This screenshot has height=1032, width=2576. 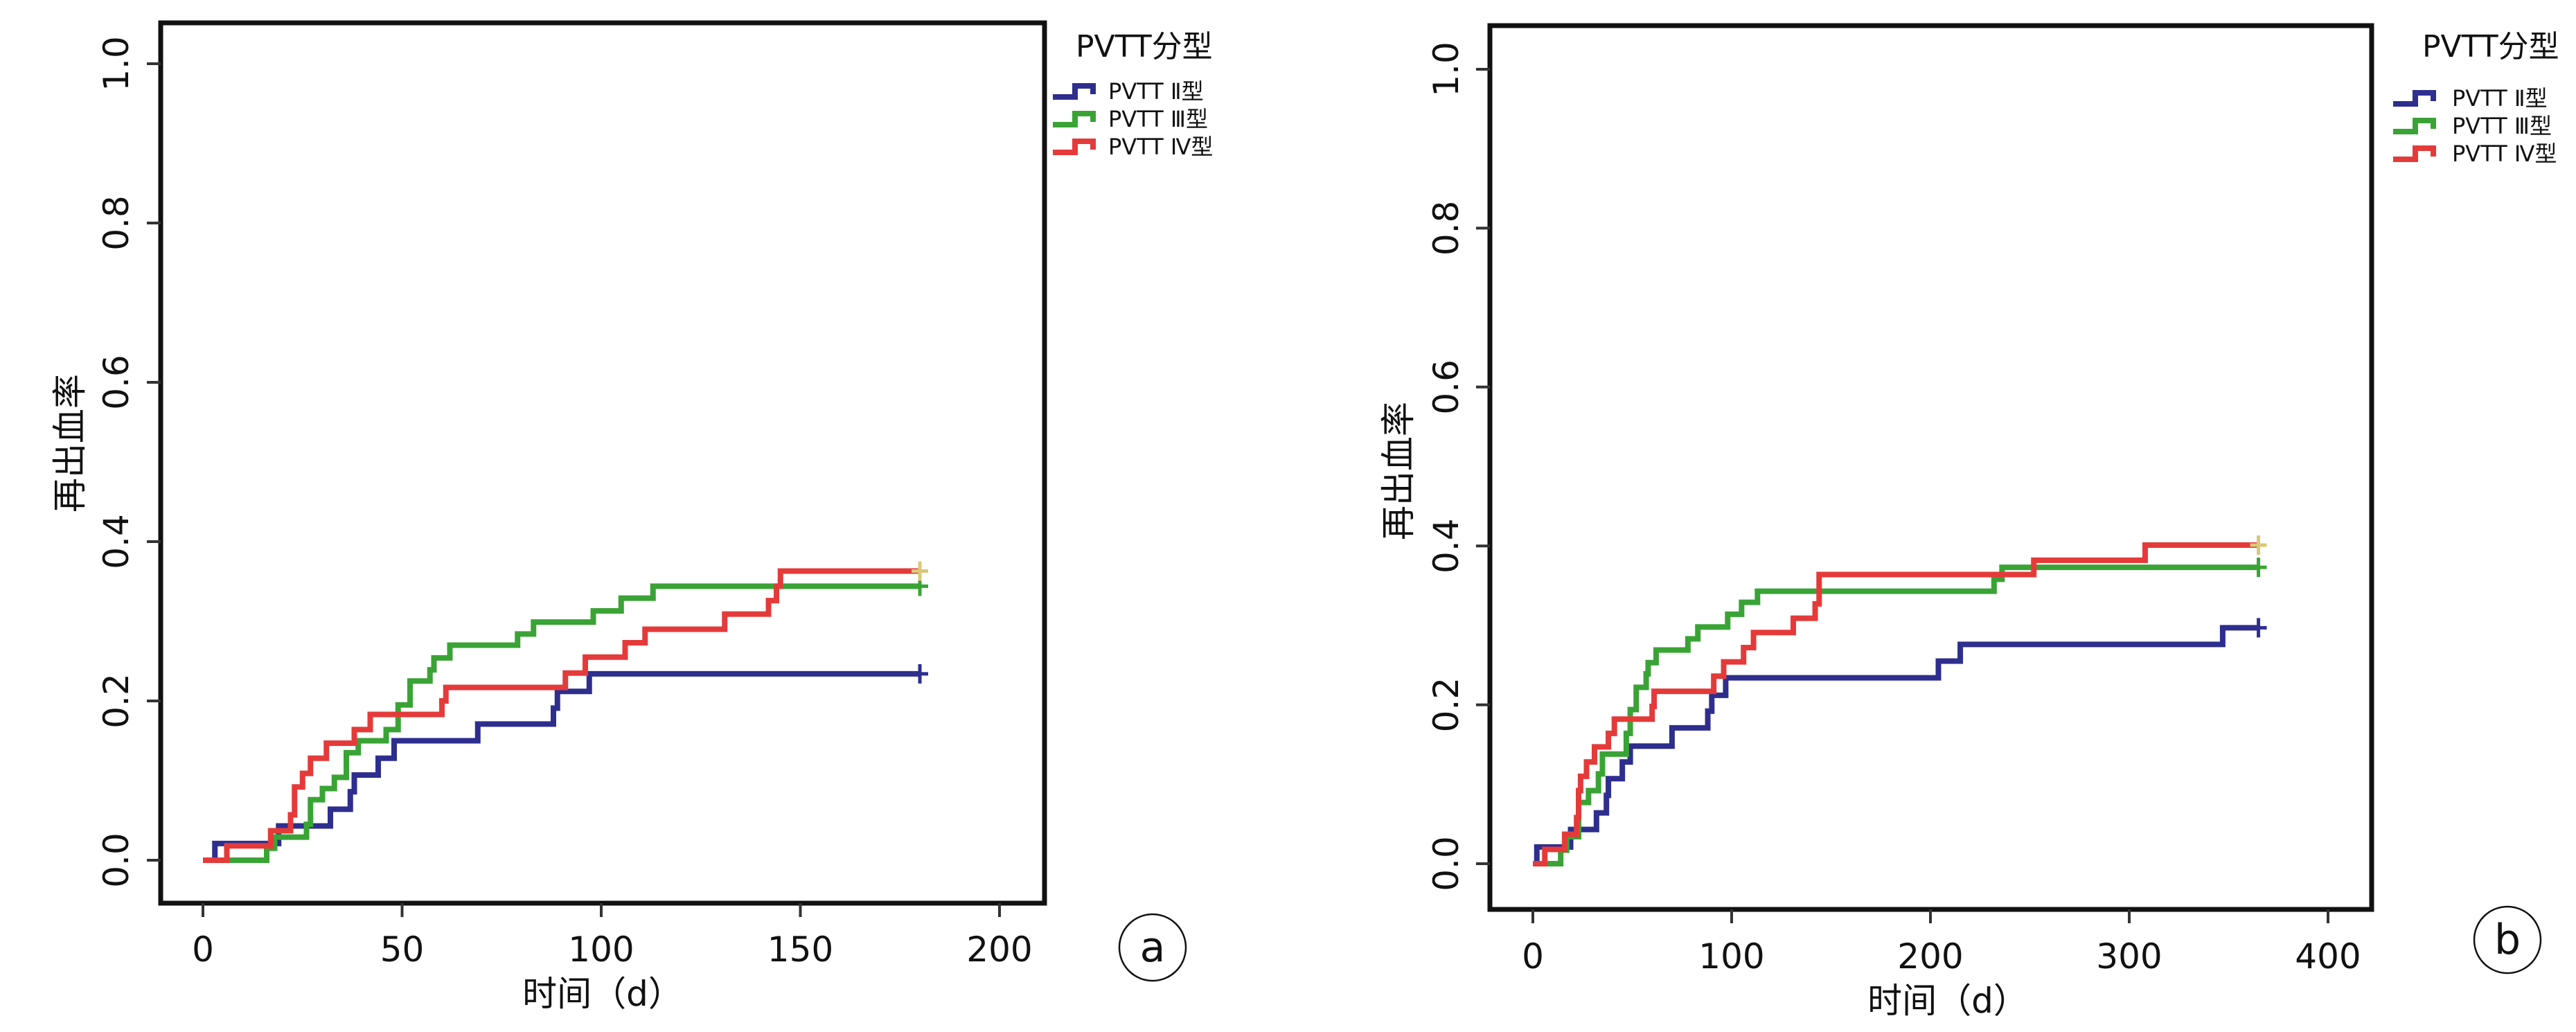 I want to click on panel-label-a: a, so click(x=1153, y=947).